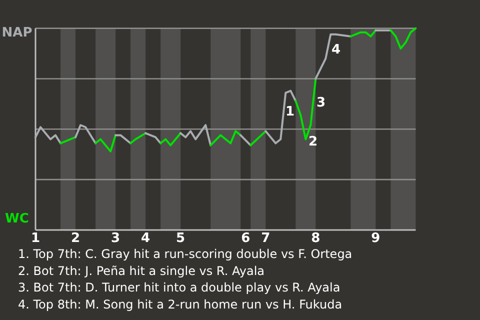  Describe the element at coordinates (375, 238) in the screenshot. I see `x-tick-label: 9` at that location.